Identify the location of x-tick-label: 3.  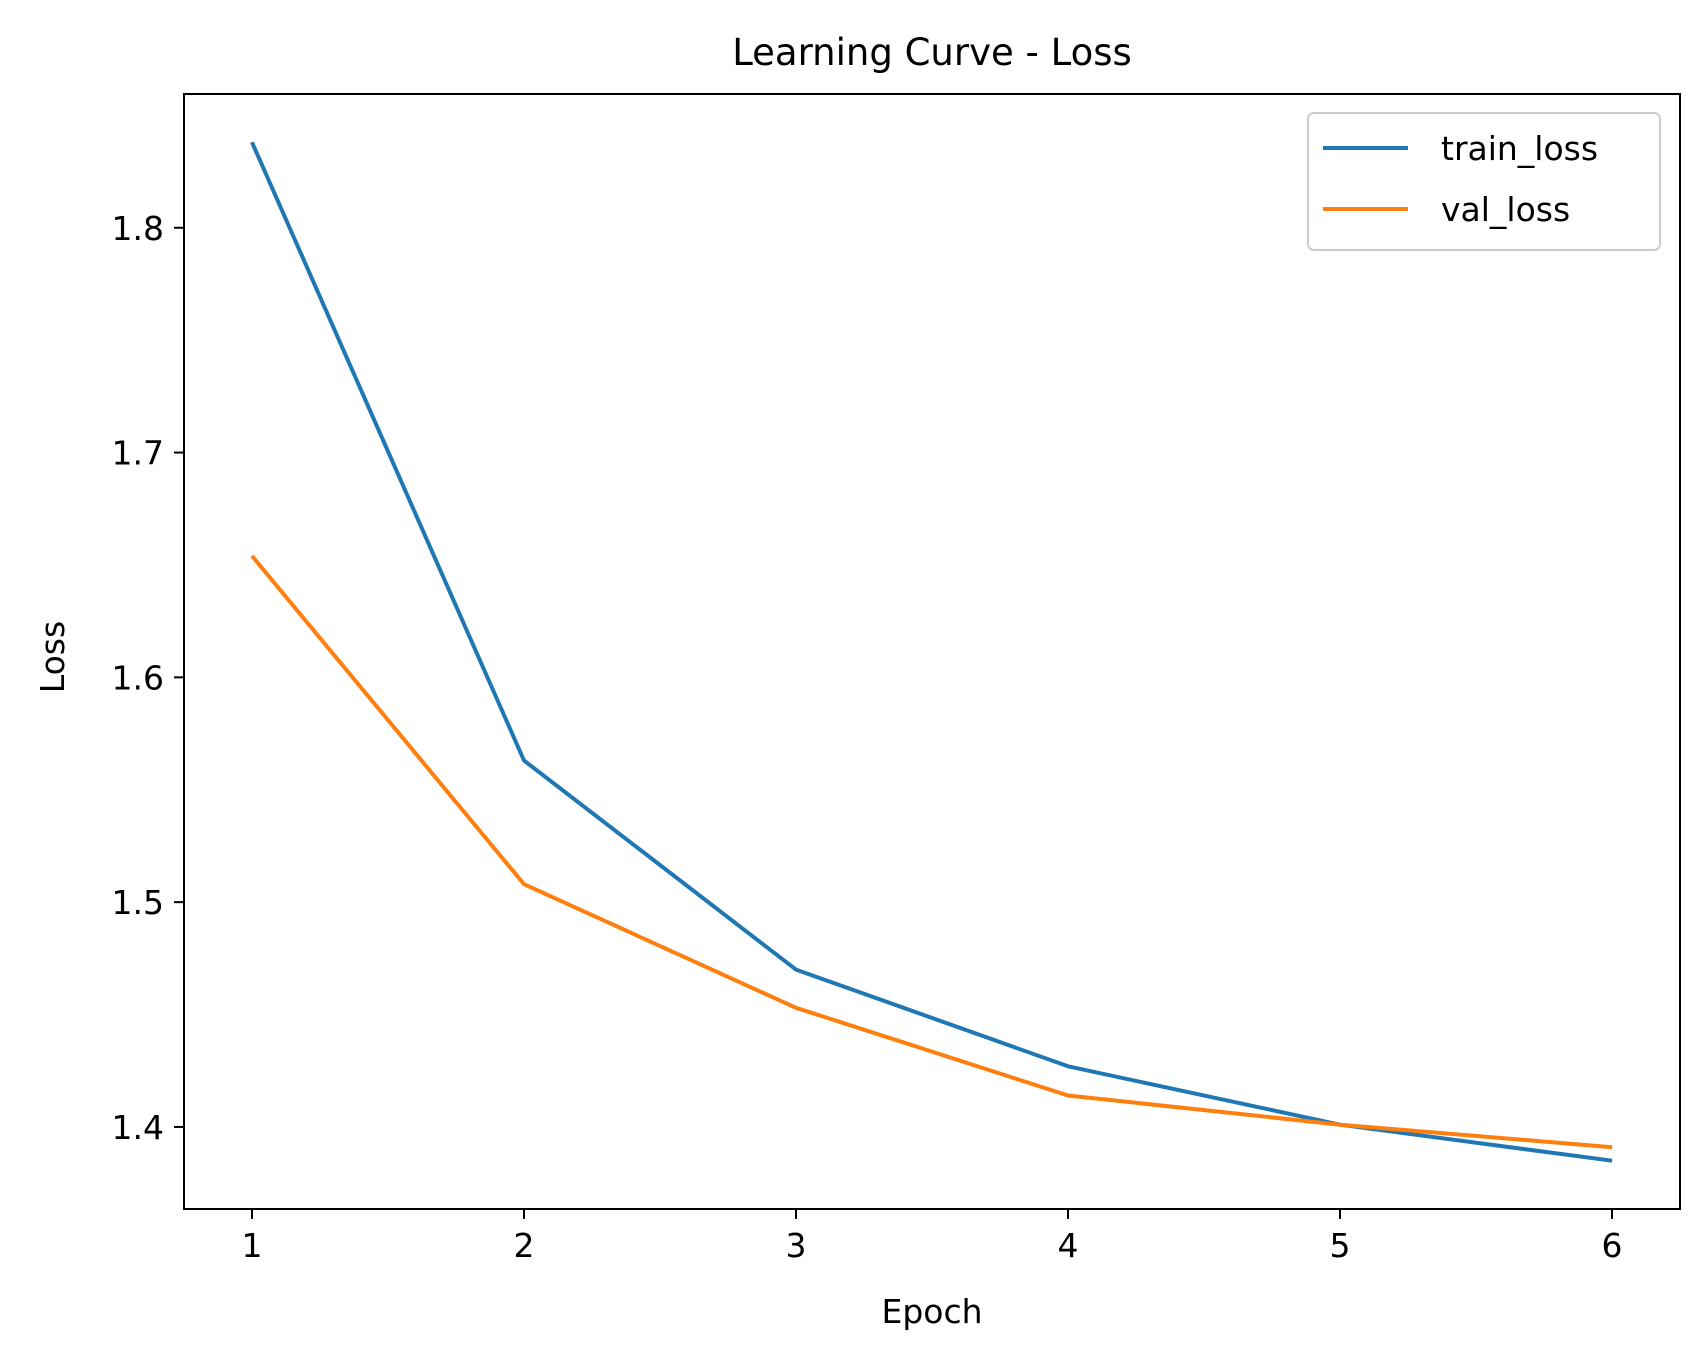
(796, 1245).